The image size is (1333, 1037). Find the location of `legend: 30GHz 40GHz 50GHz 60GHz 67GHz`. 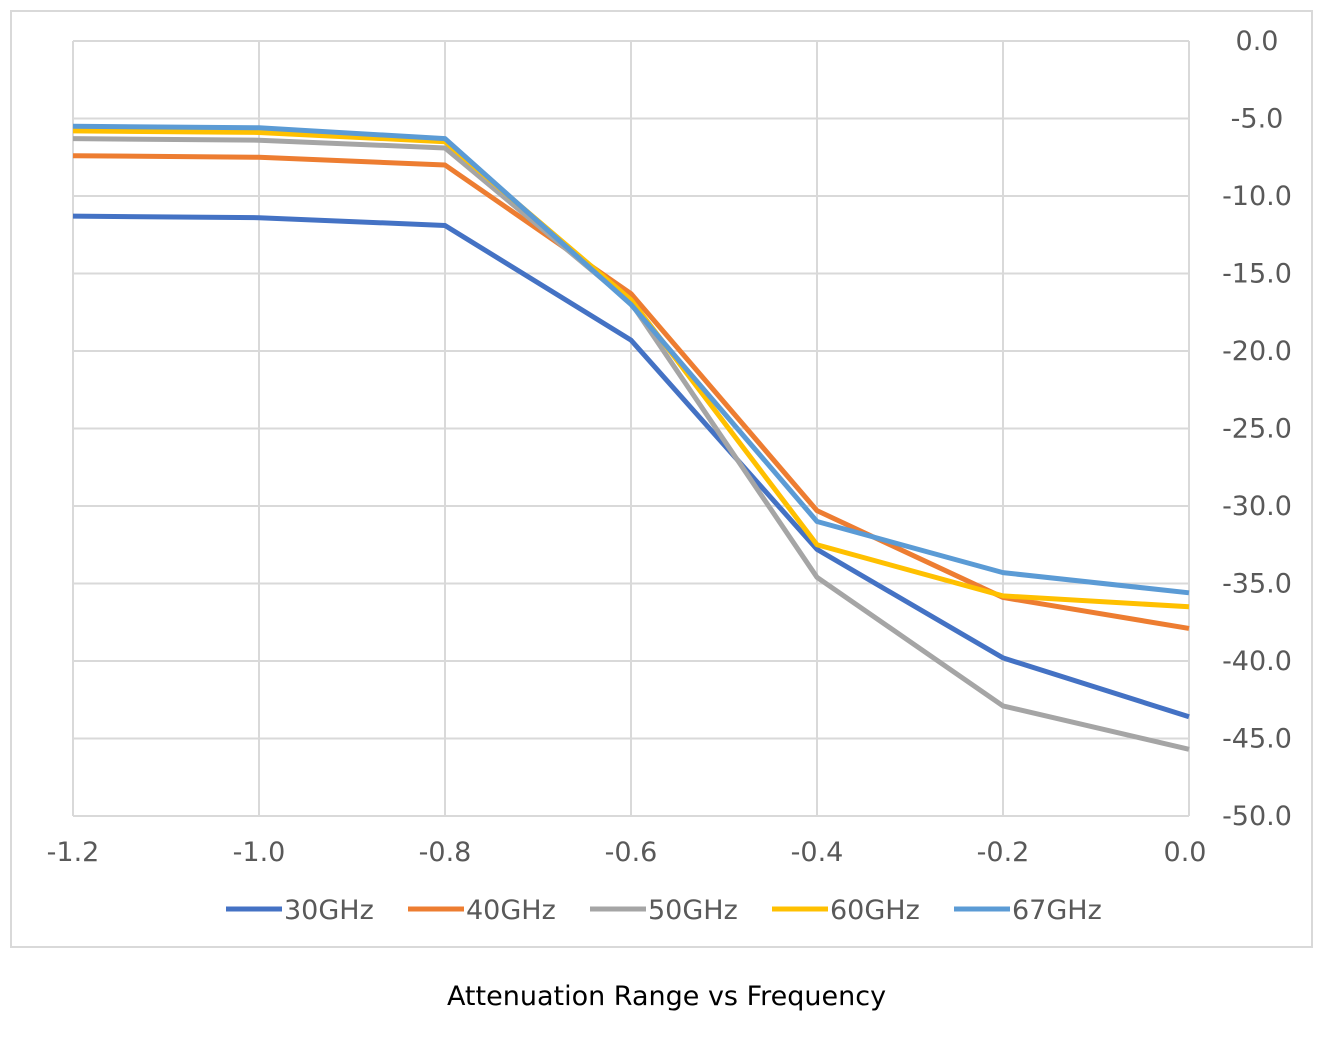

legend: 30GHz 40GHz 50GHz 60GHz 67GHz is located at coordinates (664, 910).